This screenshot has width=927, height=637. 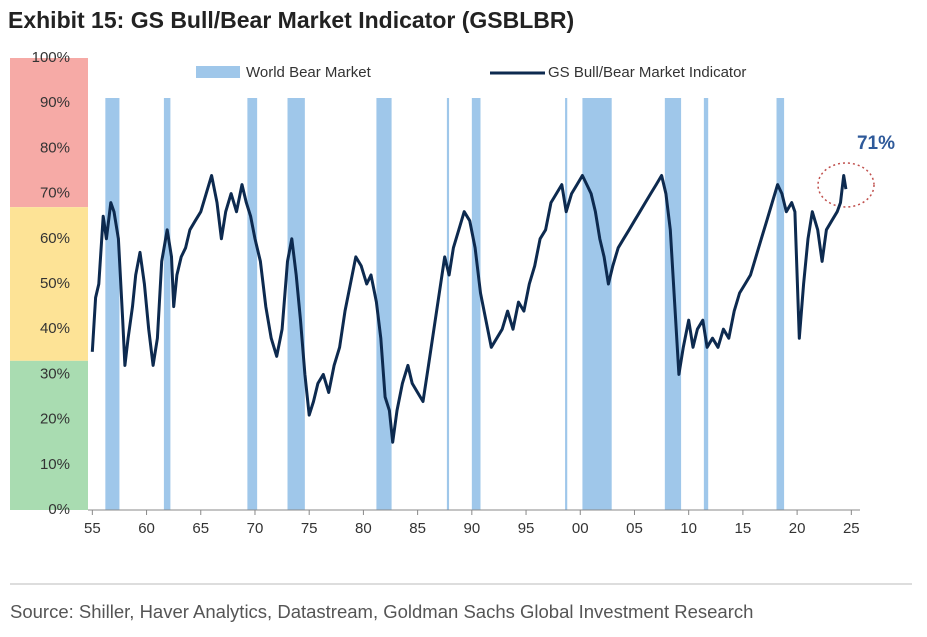 I want to click on y-tick-label: 0%, so click(x=59, y=509).